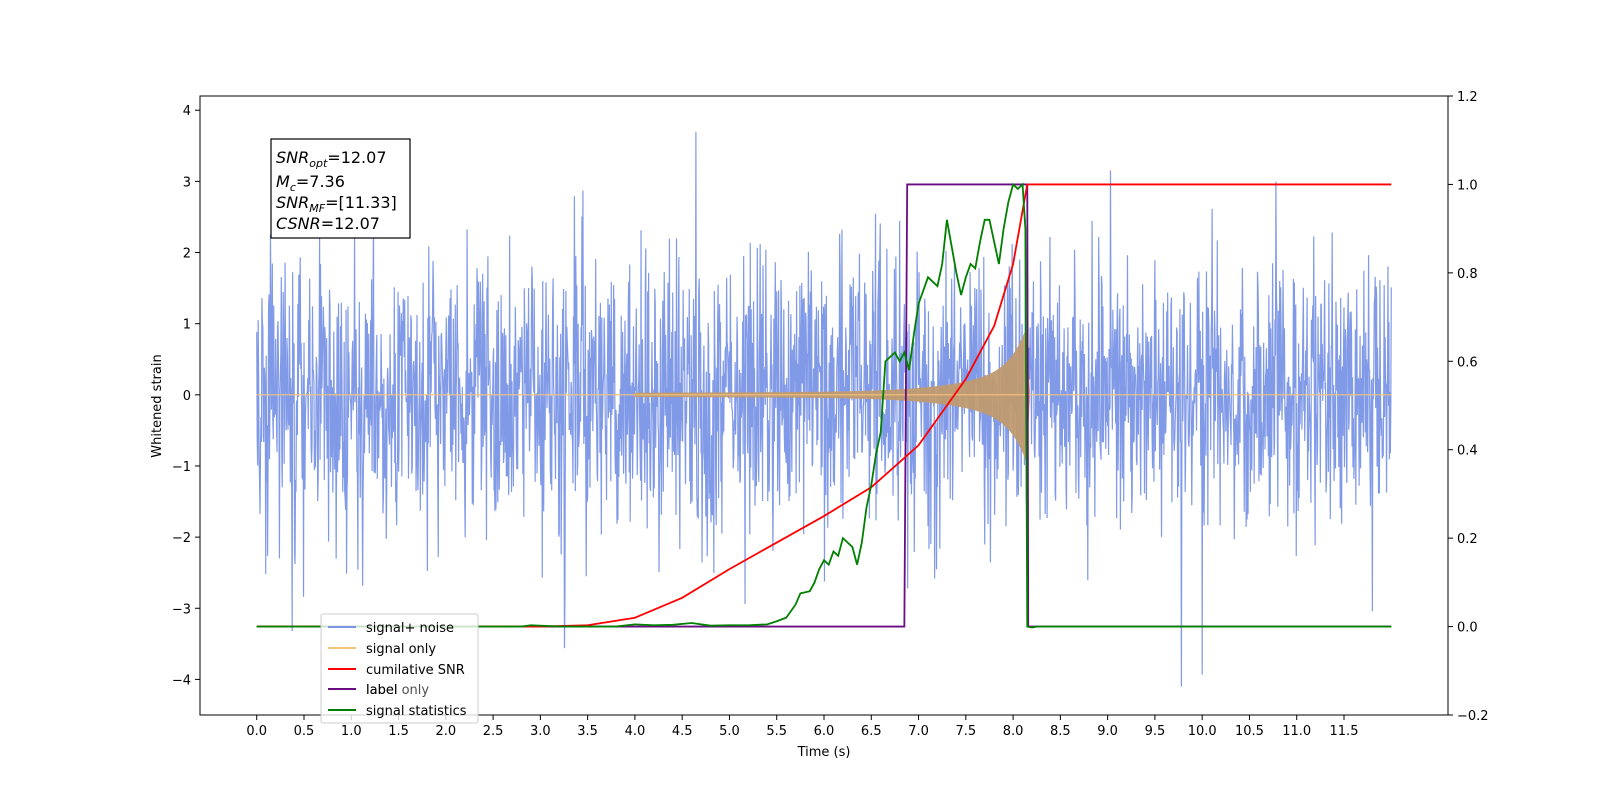 This screenshot has width=1600, height=800. Describe the element at coordinates (445, 731) in the screenshot. I see `x-tick-label: 2.0` at that location.